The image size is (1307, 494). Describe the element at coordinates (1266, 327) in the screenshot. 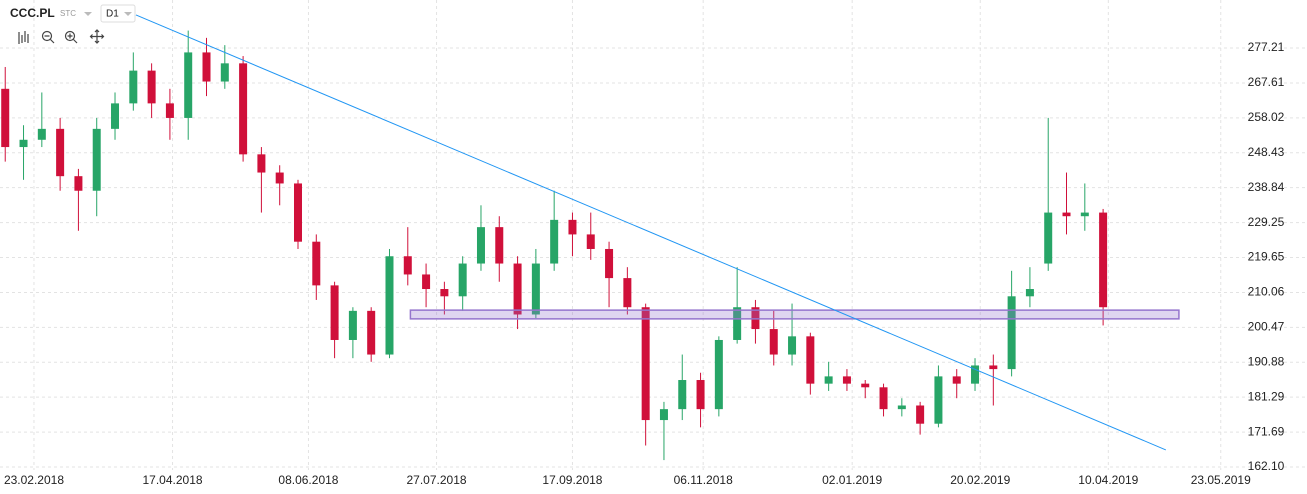

I see `y-tick-label: 200.47` at that location.